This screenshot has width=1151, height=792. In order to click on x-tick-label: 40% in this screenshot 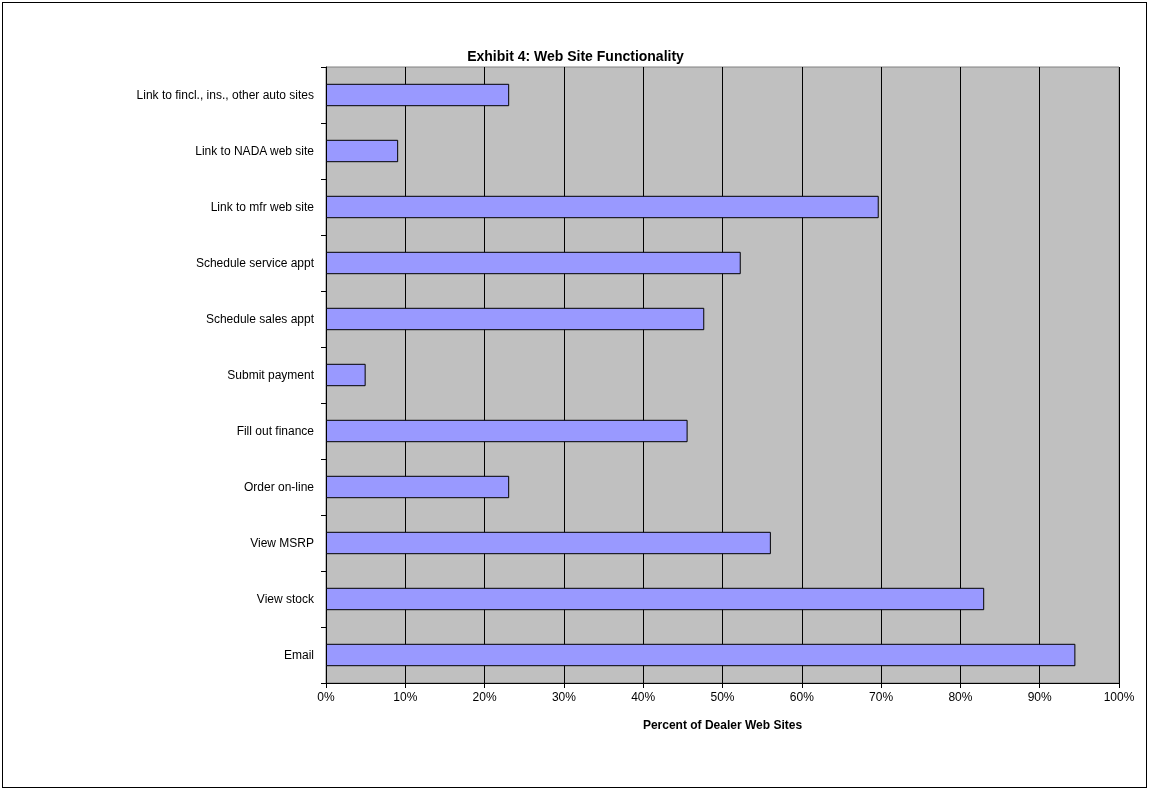, I will do `click(643, 697)`.